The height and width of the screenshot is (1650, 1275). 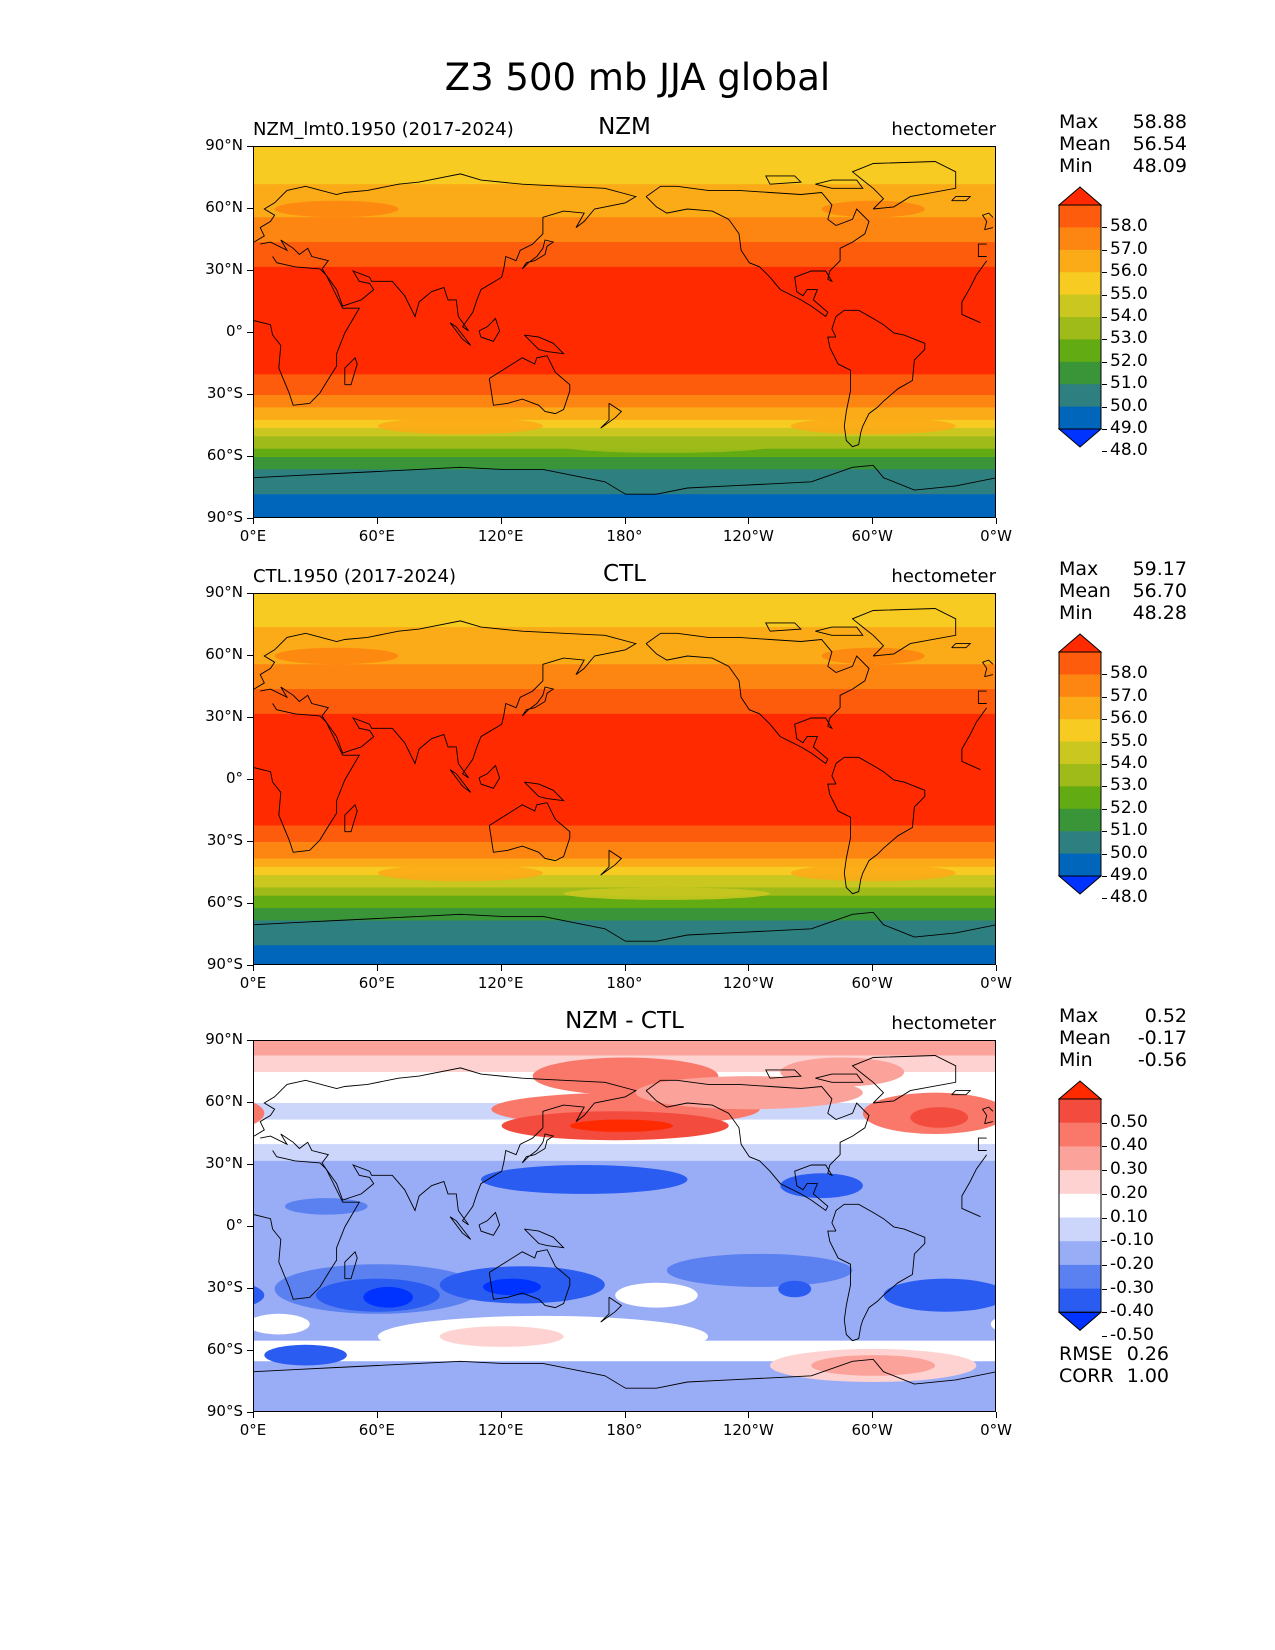 What do you see at coordinates (1129, 695) in the screenshot?
I see `colorbar-label: 57.0` at bounding box center [1129, 695].